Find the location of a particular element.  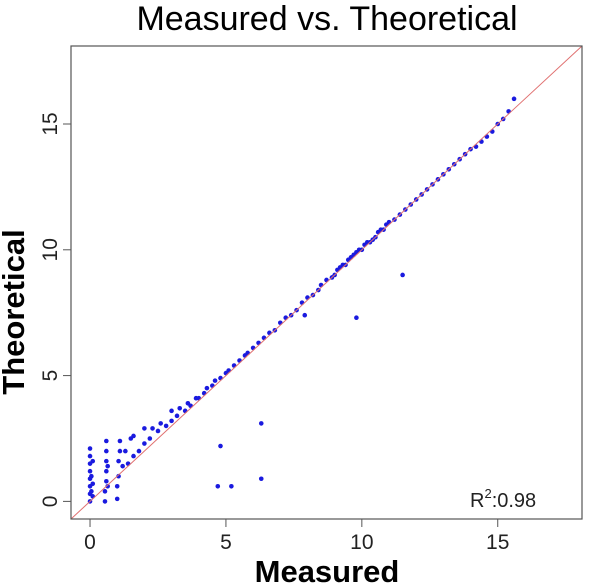

y-tick-label: 5 is located at coordinates (50, 376).